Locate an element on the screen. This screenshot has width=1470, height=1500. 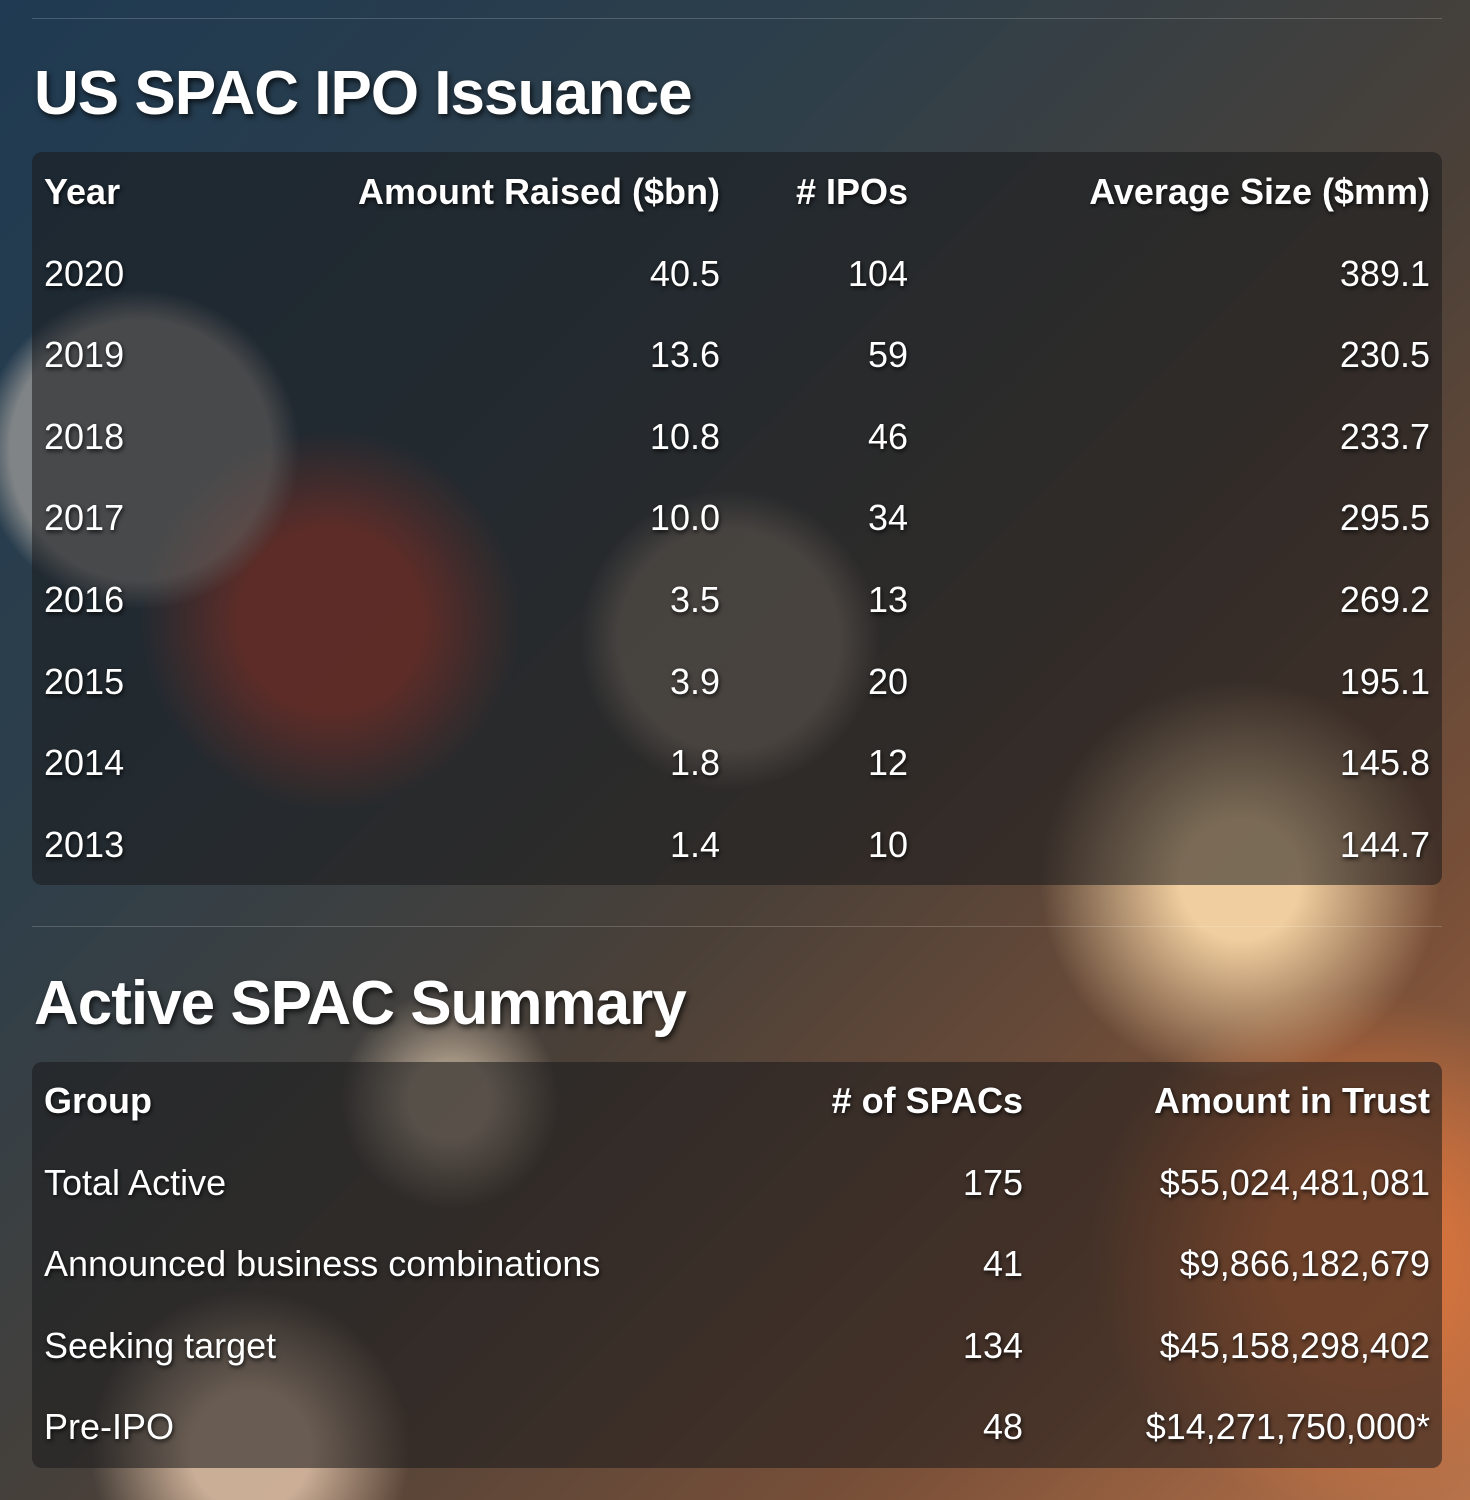
table-cell: 295.5 is located at coordinates (1384, 518).